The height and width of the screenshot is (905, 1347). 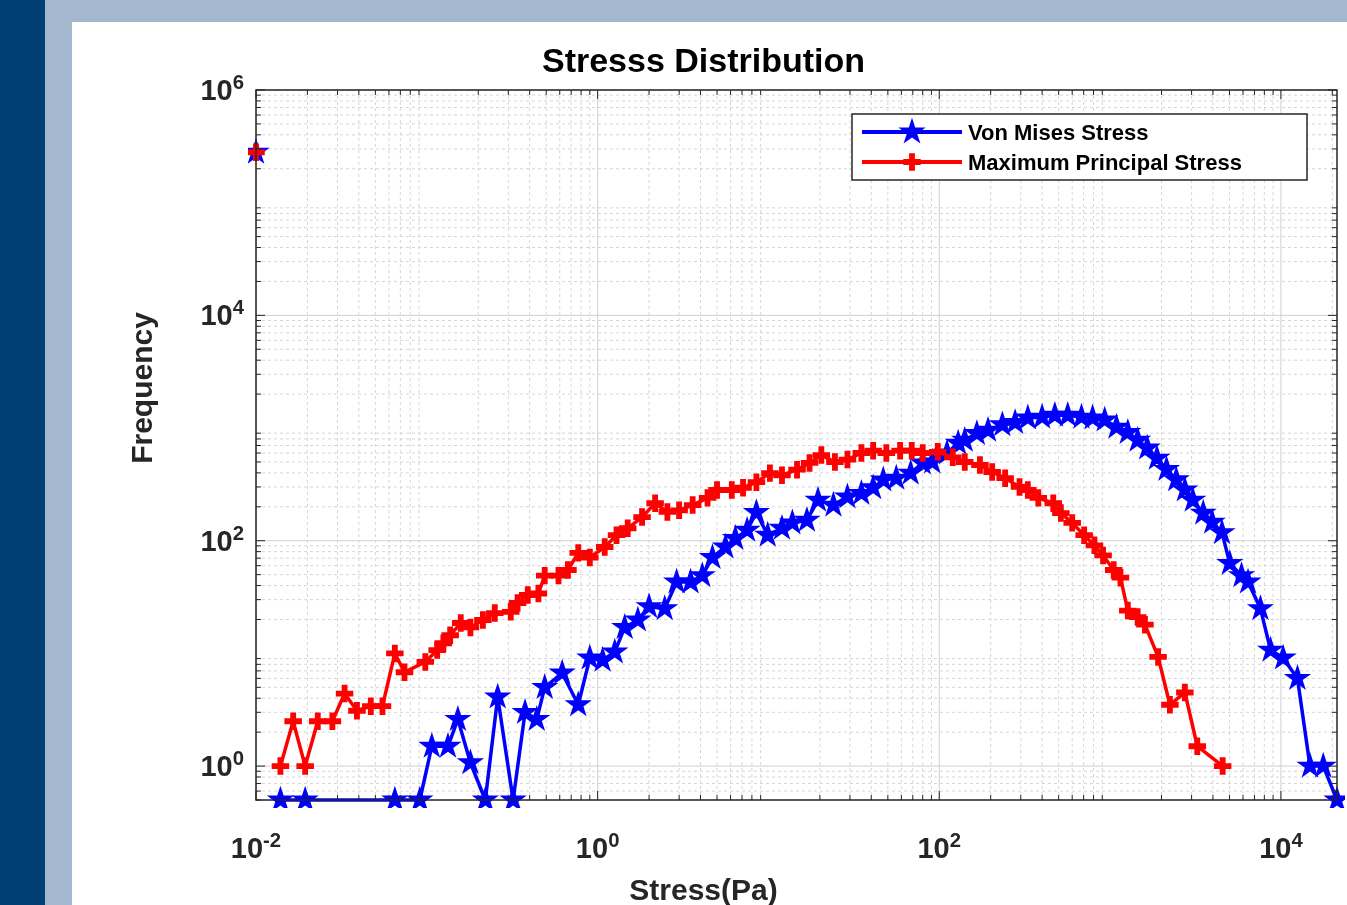 What do you see at coordinates (939, 846) in the screenshot?
I see `x-tick-label: 10$^{2}$` at bounding box center [939, 846].